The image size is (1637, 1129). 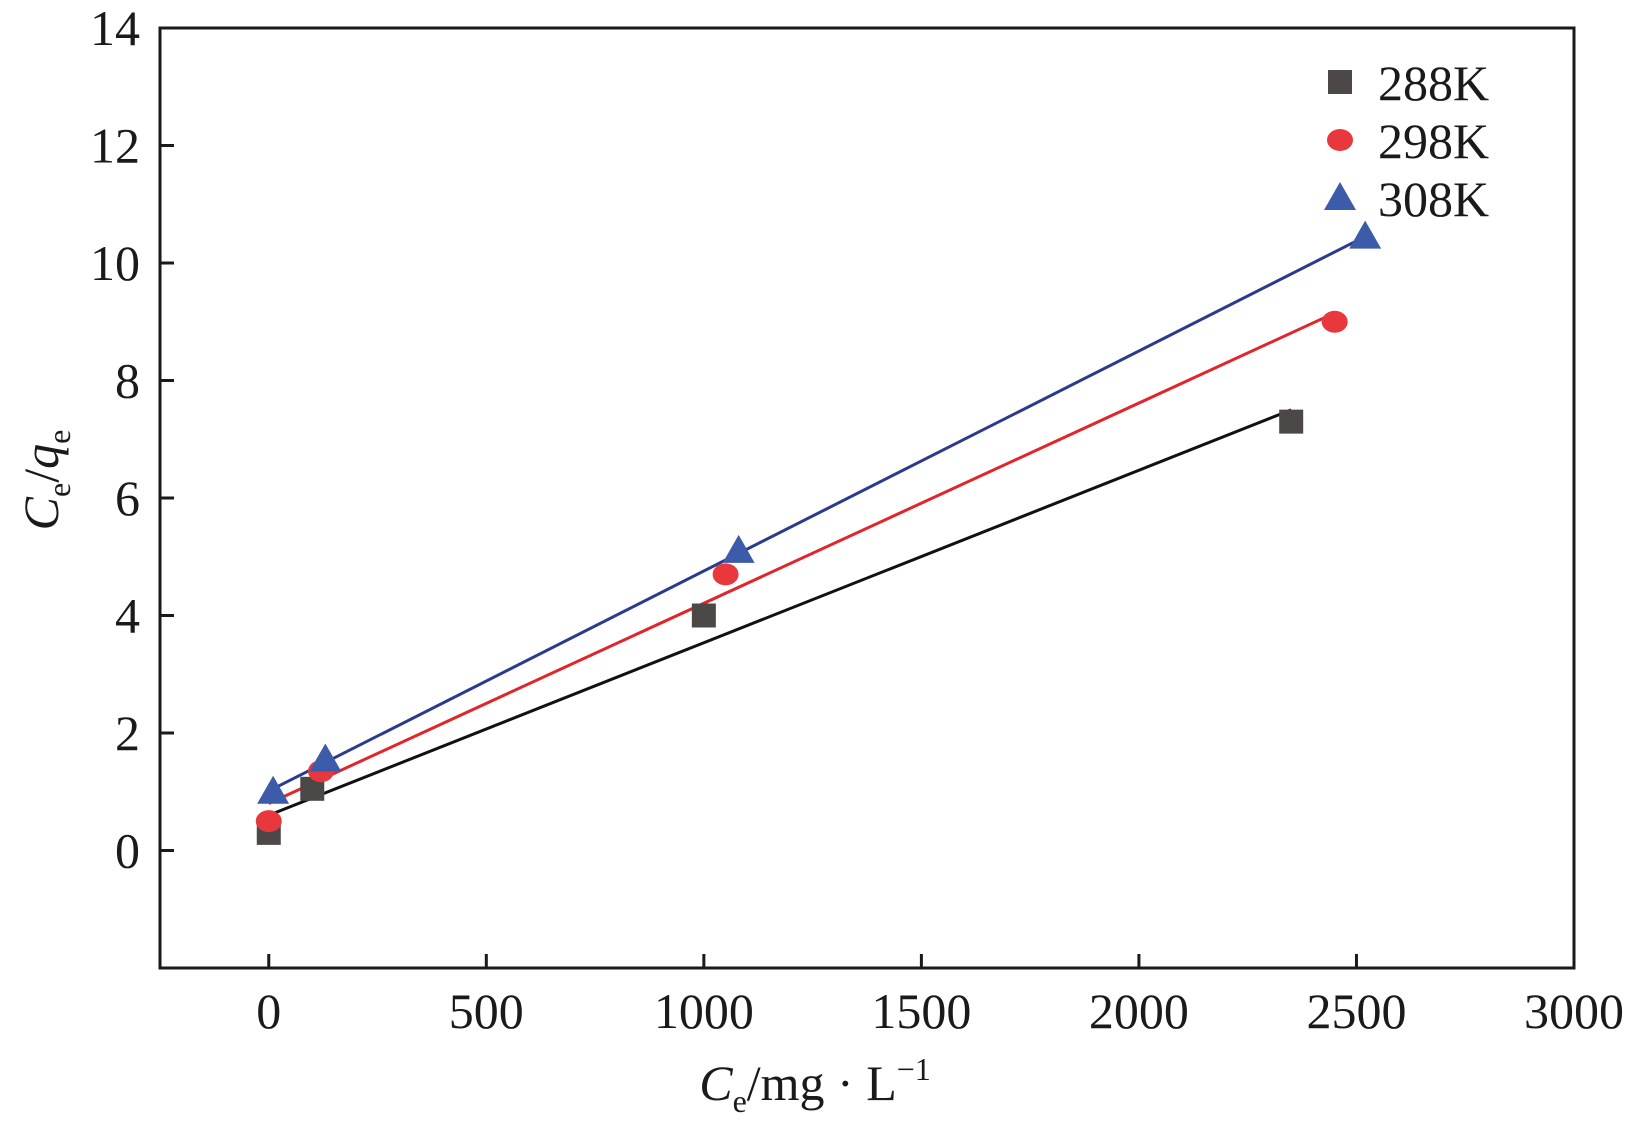 I want to click on y-tick-label: 4, so click(x=127, y=616).